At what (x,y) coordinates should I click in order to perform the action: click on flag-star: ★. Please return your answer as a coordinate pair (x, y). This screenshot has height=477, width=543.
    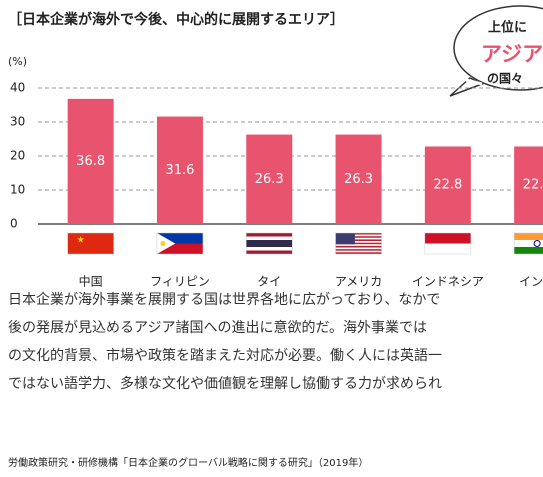
    Looking at the image, I should click on (81, 241).